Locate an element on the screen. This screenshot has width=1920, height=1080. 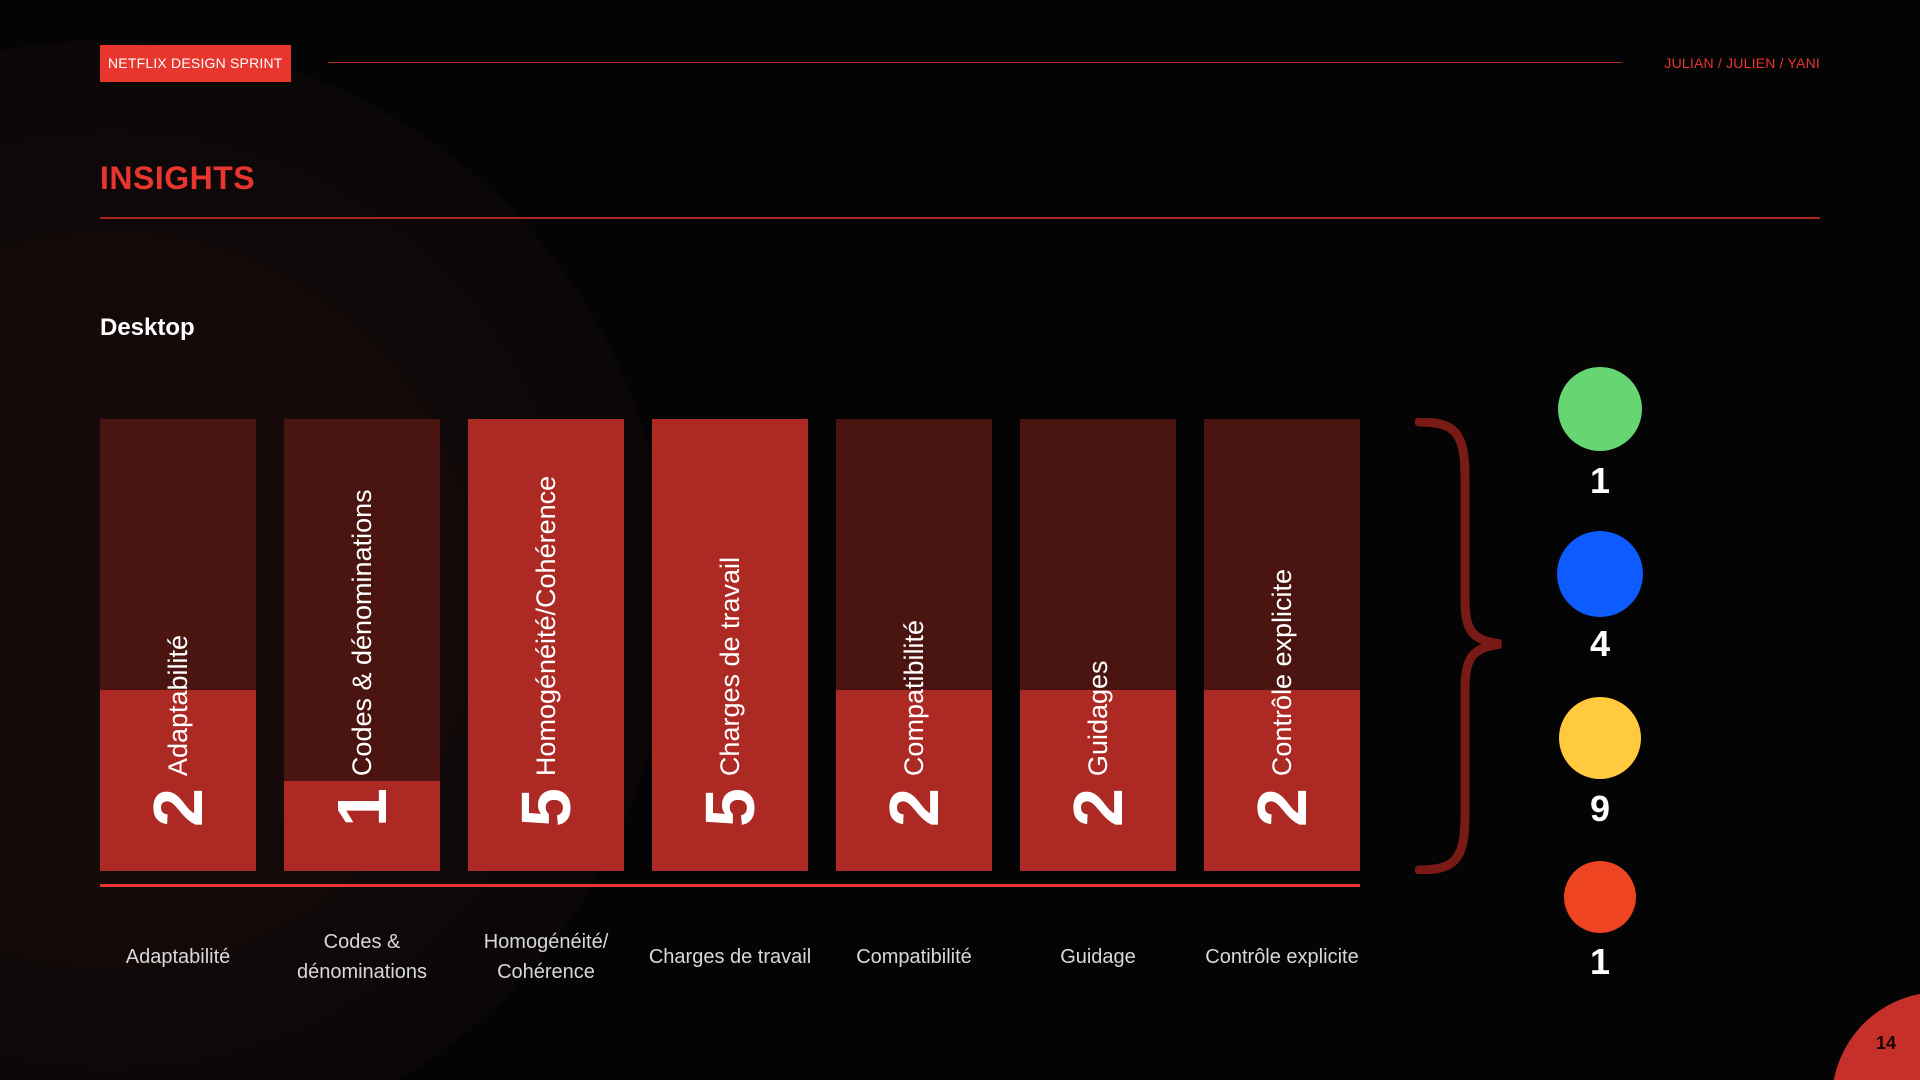
bar-text: 2 Compatibilité is located at coordinates (914, 645).